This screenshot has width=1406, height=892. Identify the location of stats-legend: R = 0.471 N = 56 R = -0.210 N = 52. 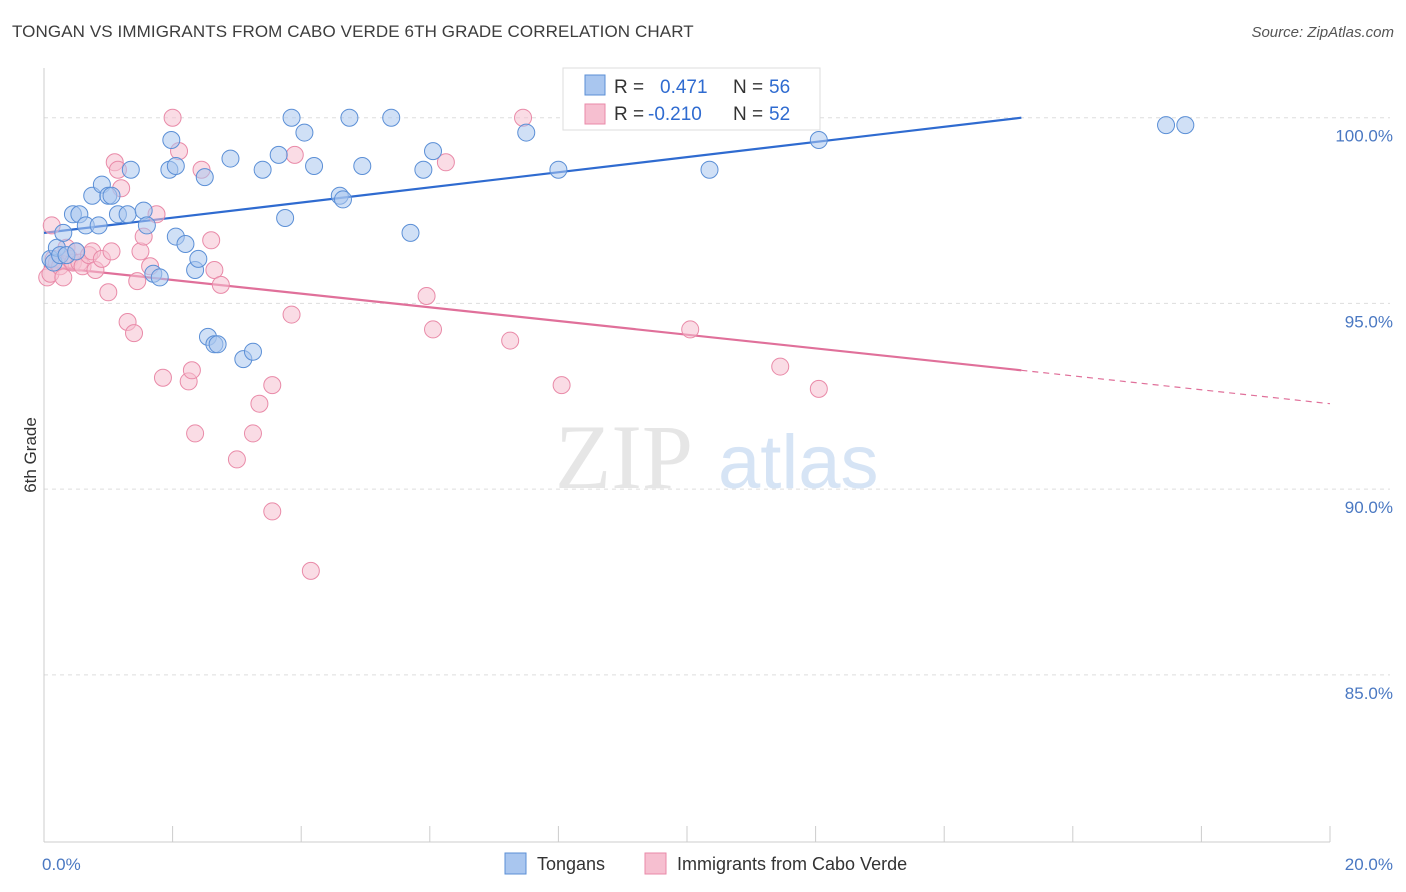
(691, 99).